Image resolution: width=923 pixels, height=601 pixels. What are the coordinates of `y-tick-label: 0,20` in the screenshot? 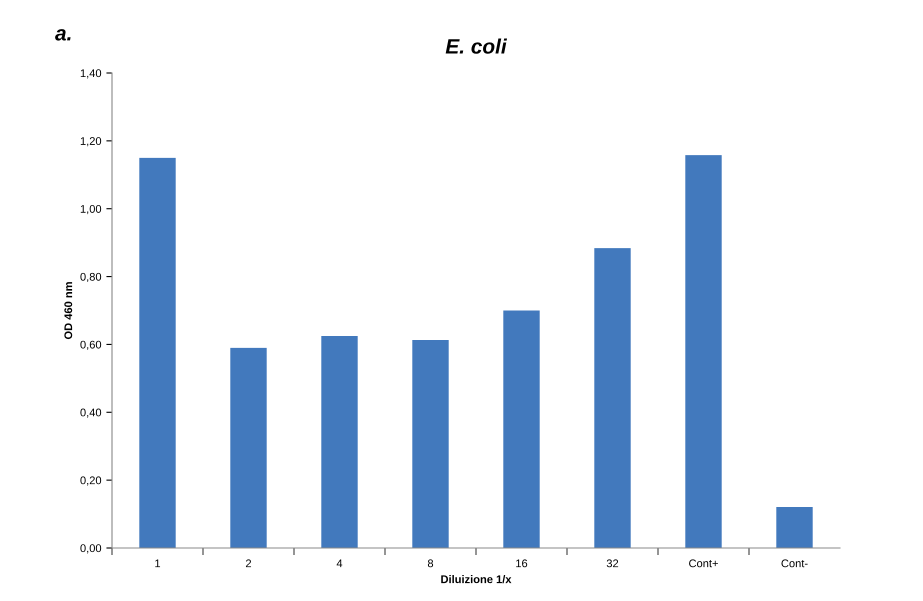 It's located at (91, 481).